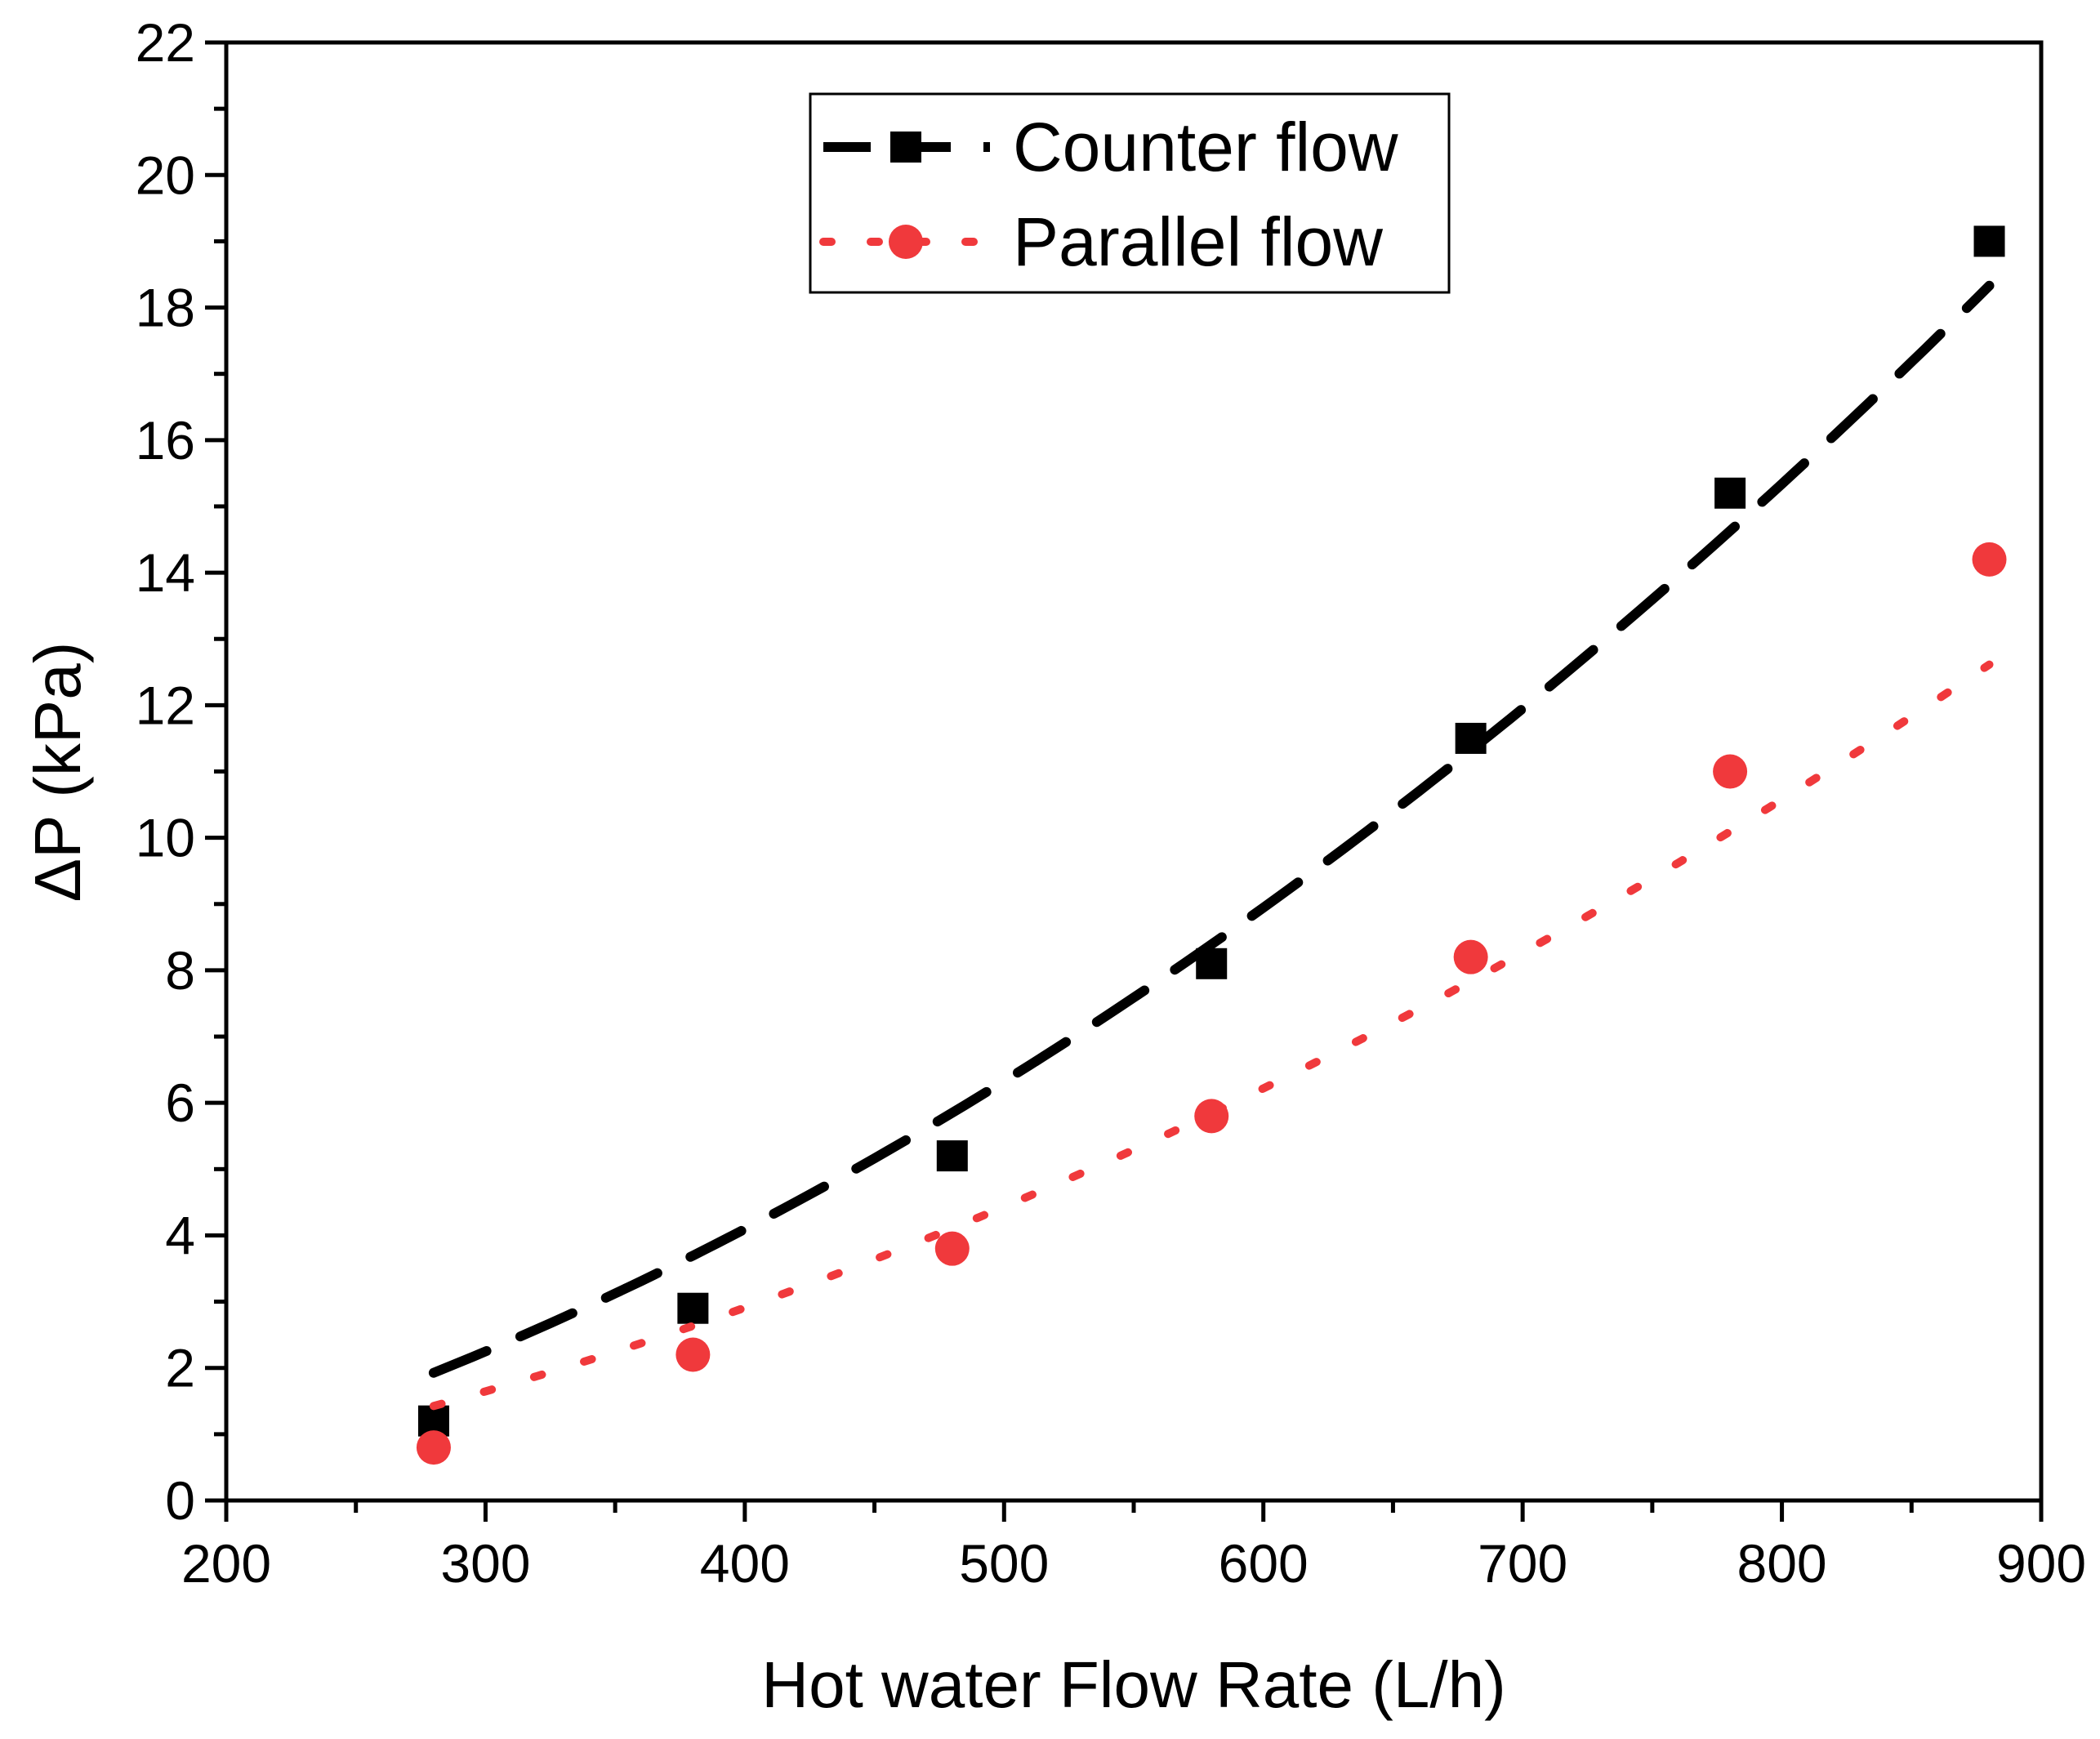  I want to click on y-tick-label: 20, so click(165, 175).